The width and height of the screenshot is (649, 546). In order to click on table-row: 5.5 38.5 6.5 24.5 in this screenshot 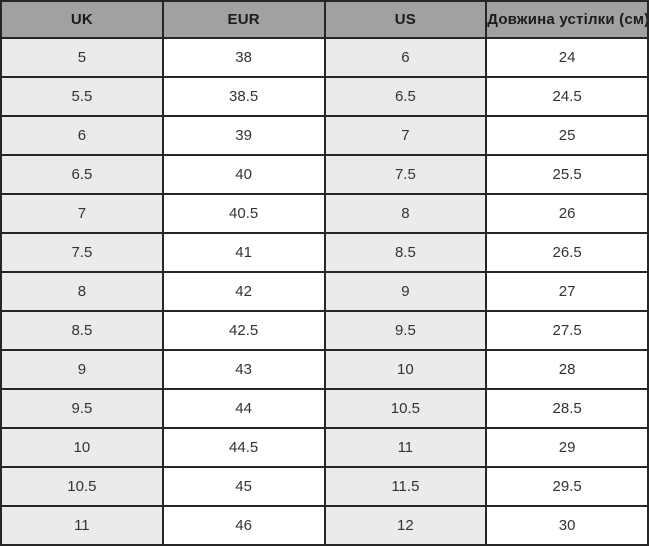, I will do `click(324, 96)`.